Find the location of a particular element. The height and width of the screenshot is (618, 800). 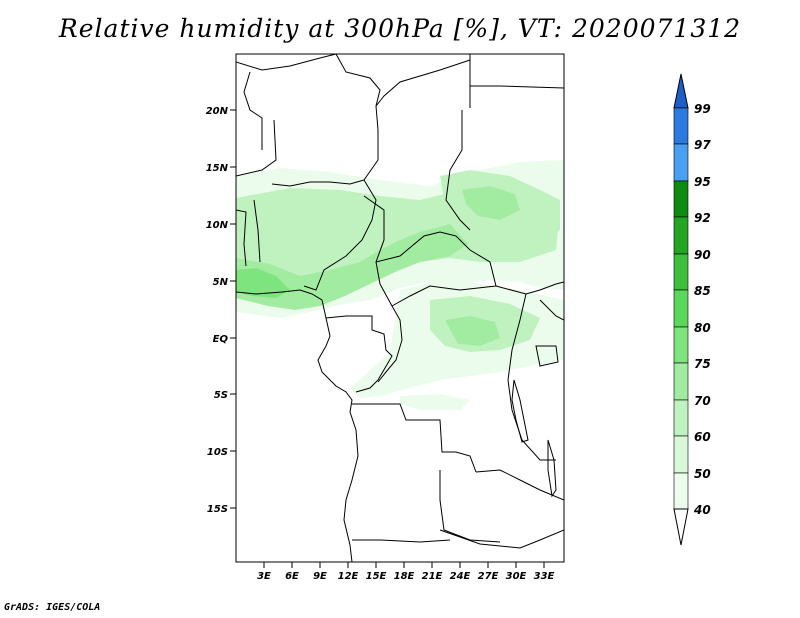

border-uganda-kenya is located at coordinates (551, 310).